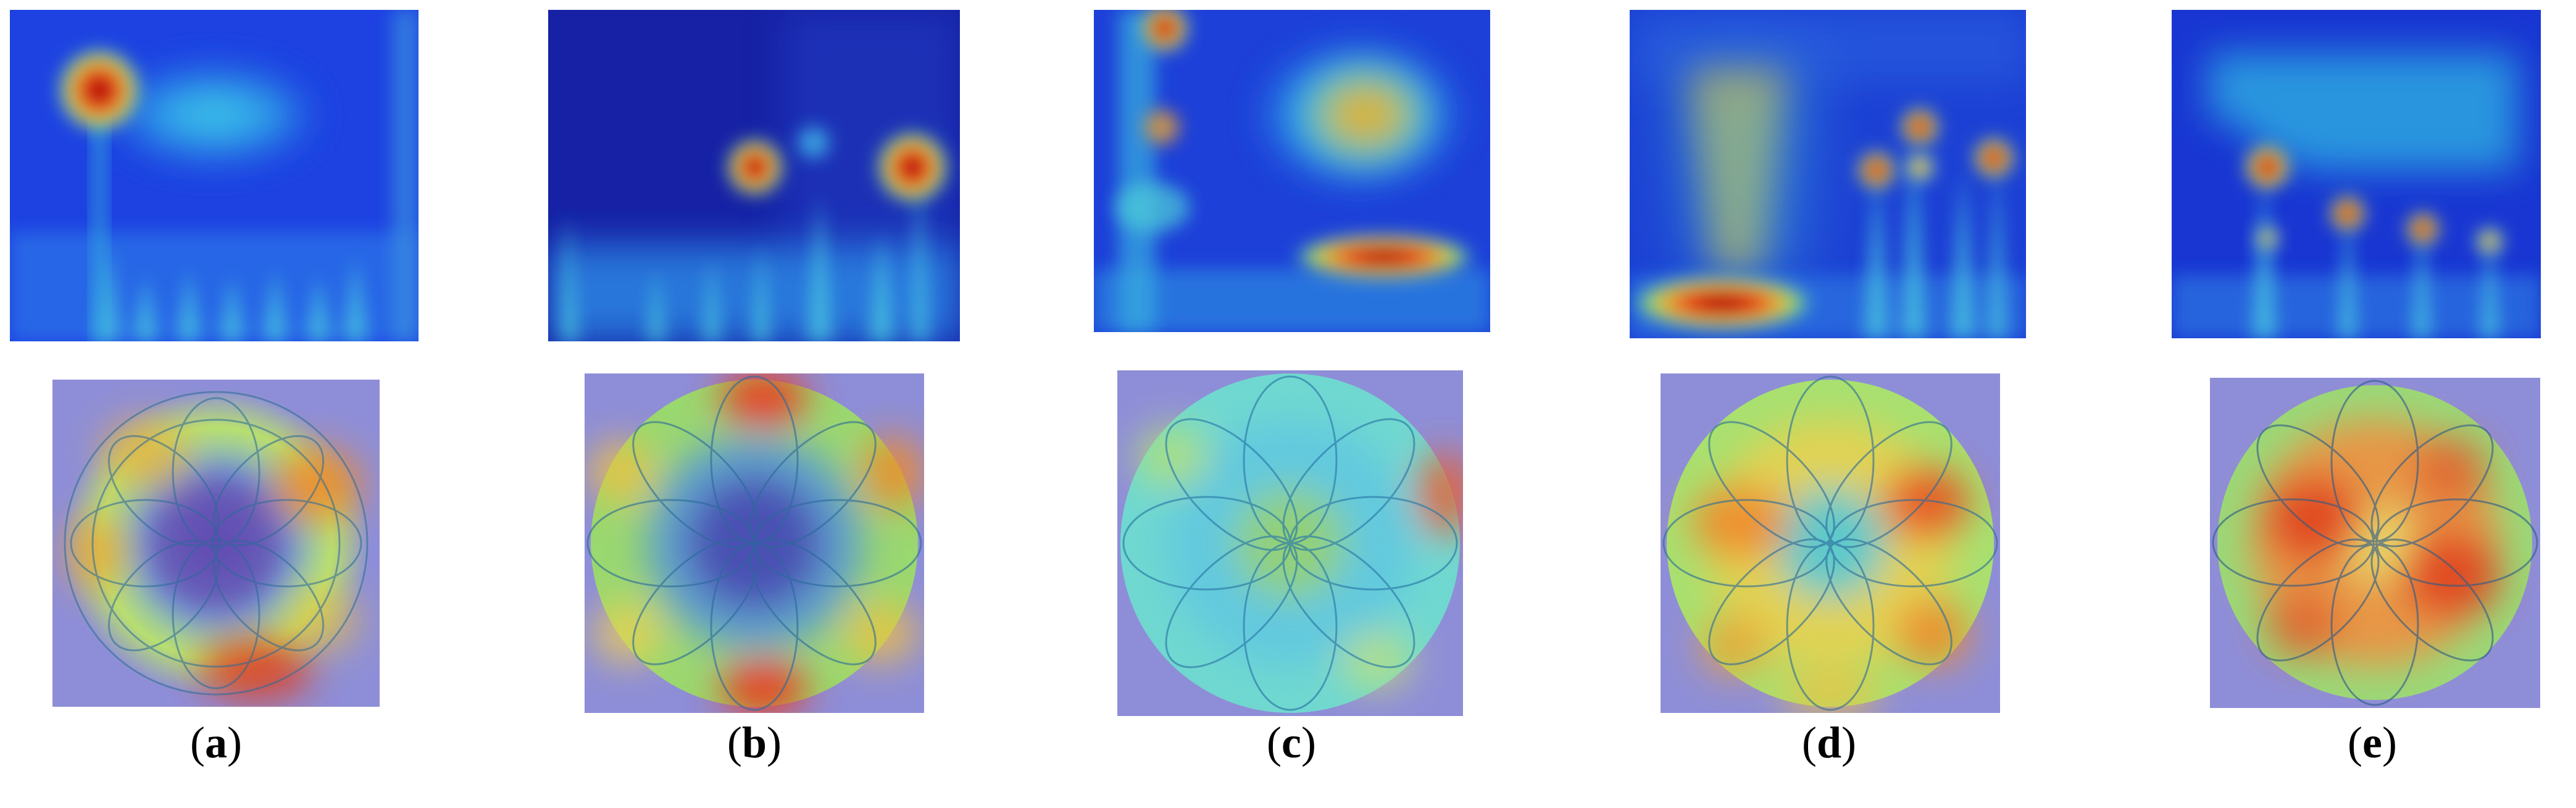 The height and width of the screenshot is (808, 2576). I want to click on heatmap-d-top, so click(1828, 174).